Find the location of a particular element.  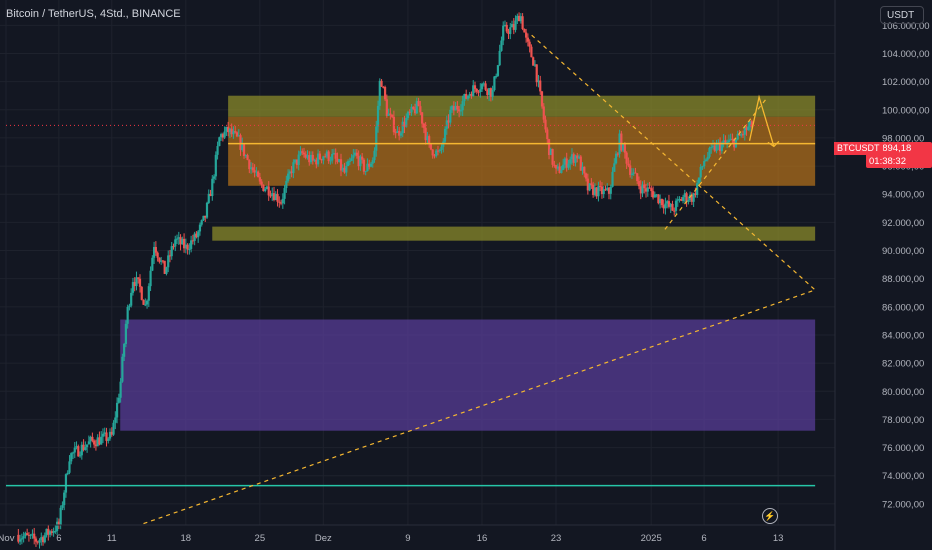

currency-button: USDT is located at coordinates (902, 15).